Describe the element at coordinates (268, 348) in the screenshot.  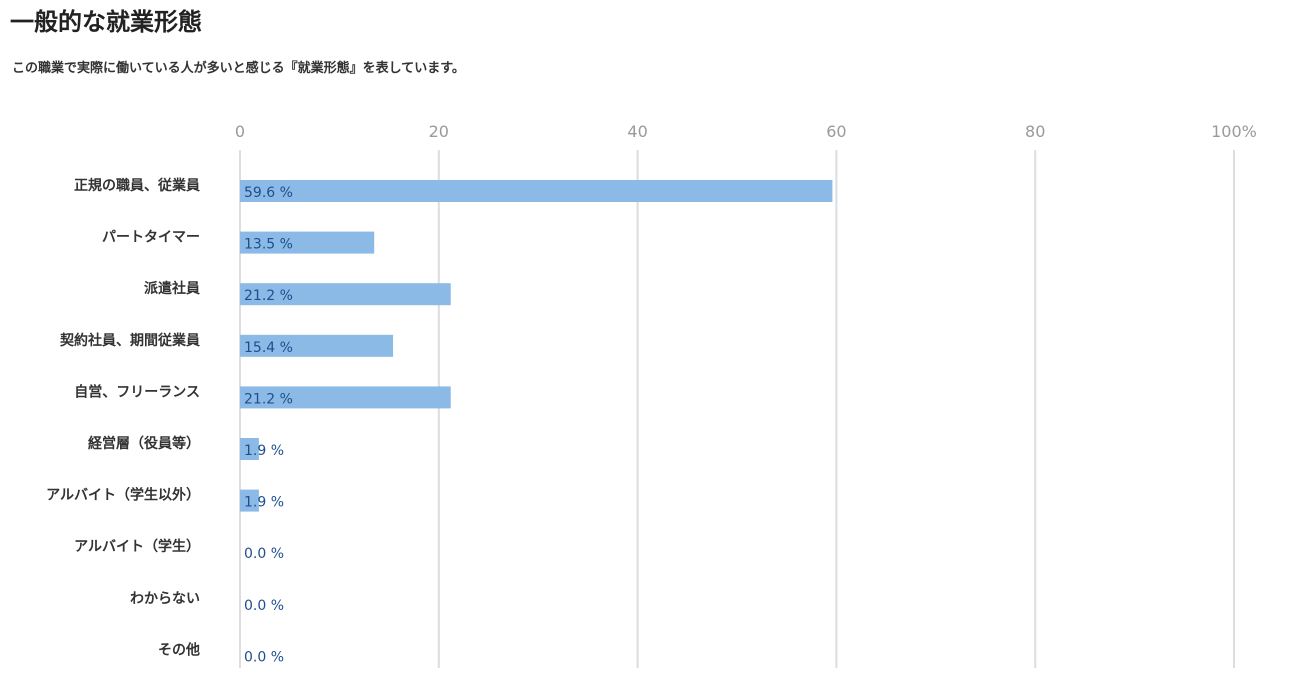
I see `data-label: 15.4 %` at that location.